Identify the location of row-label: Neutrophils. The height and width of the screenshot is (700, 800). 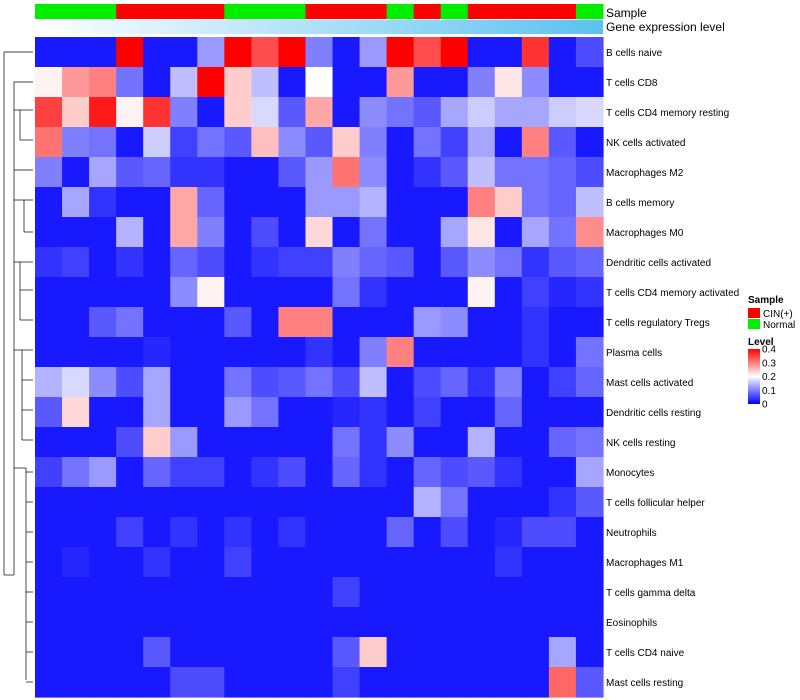
(631, 533).